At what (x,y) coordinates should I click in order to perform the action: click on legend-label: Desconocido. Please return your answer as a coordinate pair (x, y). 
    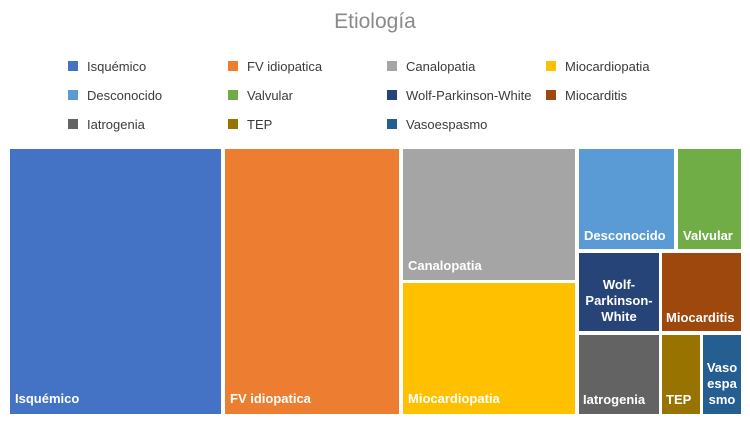
    Looking at the image, I should click on (125, 95).